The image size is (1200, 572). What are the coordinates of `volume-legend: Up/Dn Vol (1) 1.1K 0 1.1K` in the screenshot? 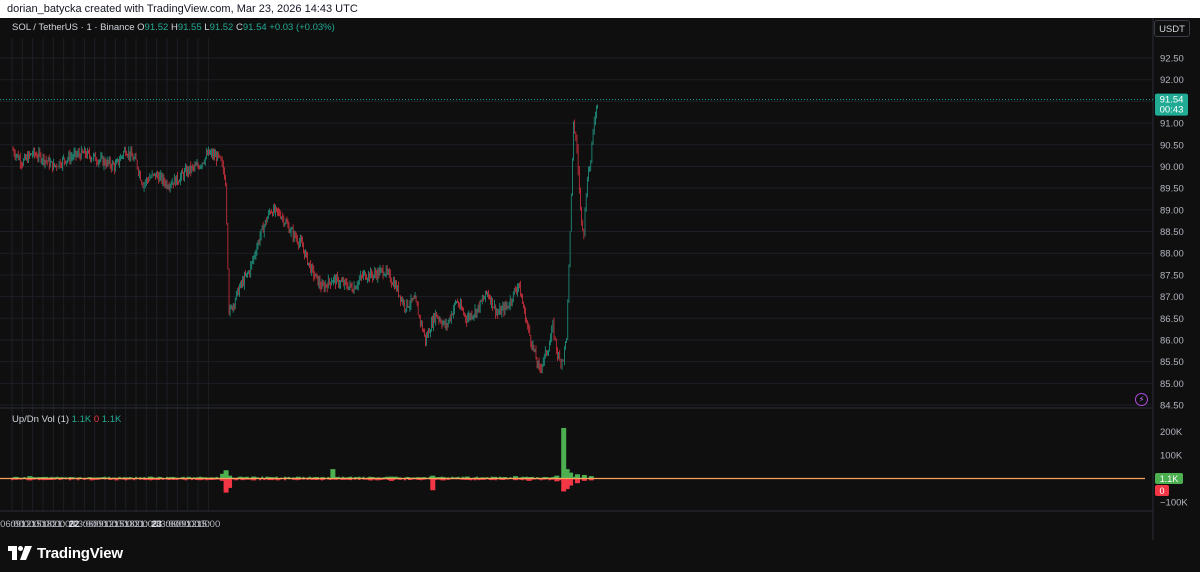 It's located at (66, 419).